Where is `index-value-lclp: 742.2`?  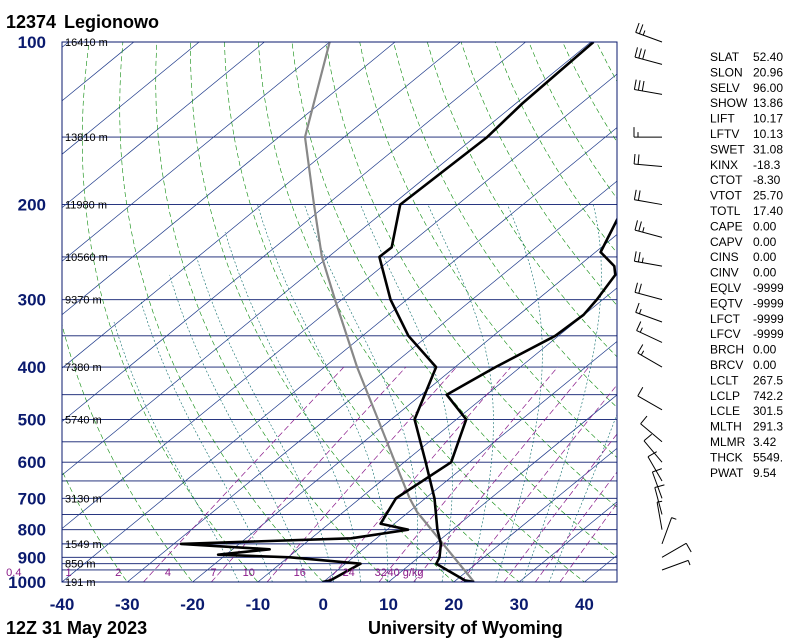
index-value-lclp: 742.2 is located at coordinates (768, 396).